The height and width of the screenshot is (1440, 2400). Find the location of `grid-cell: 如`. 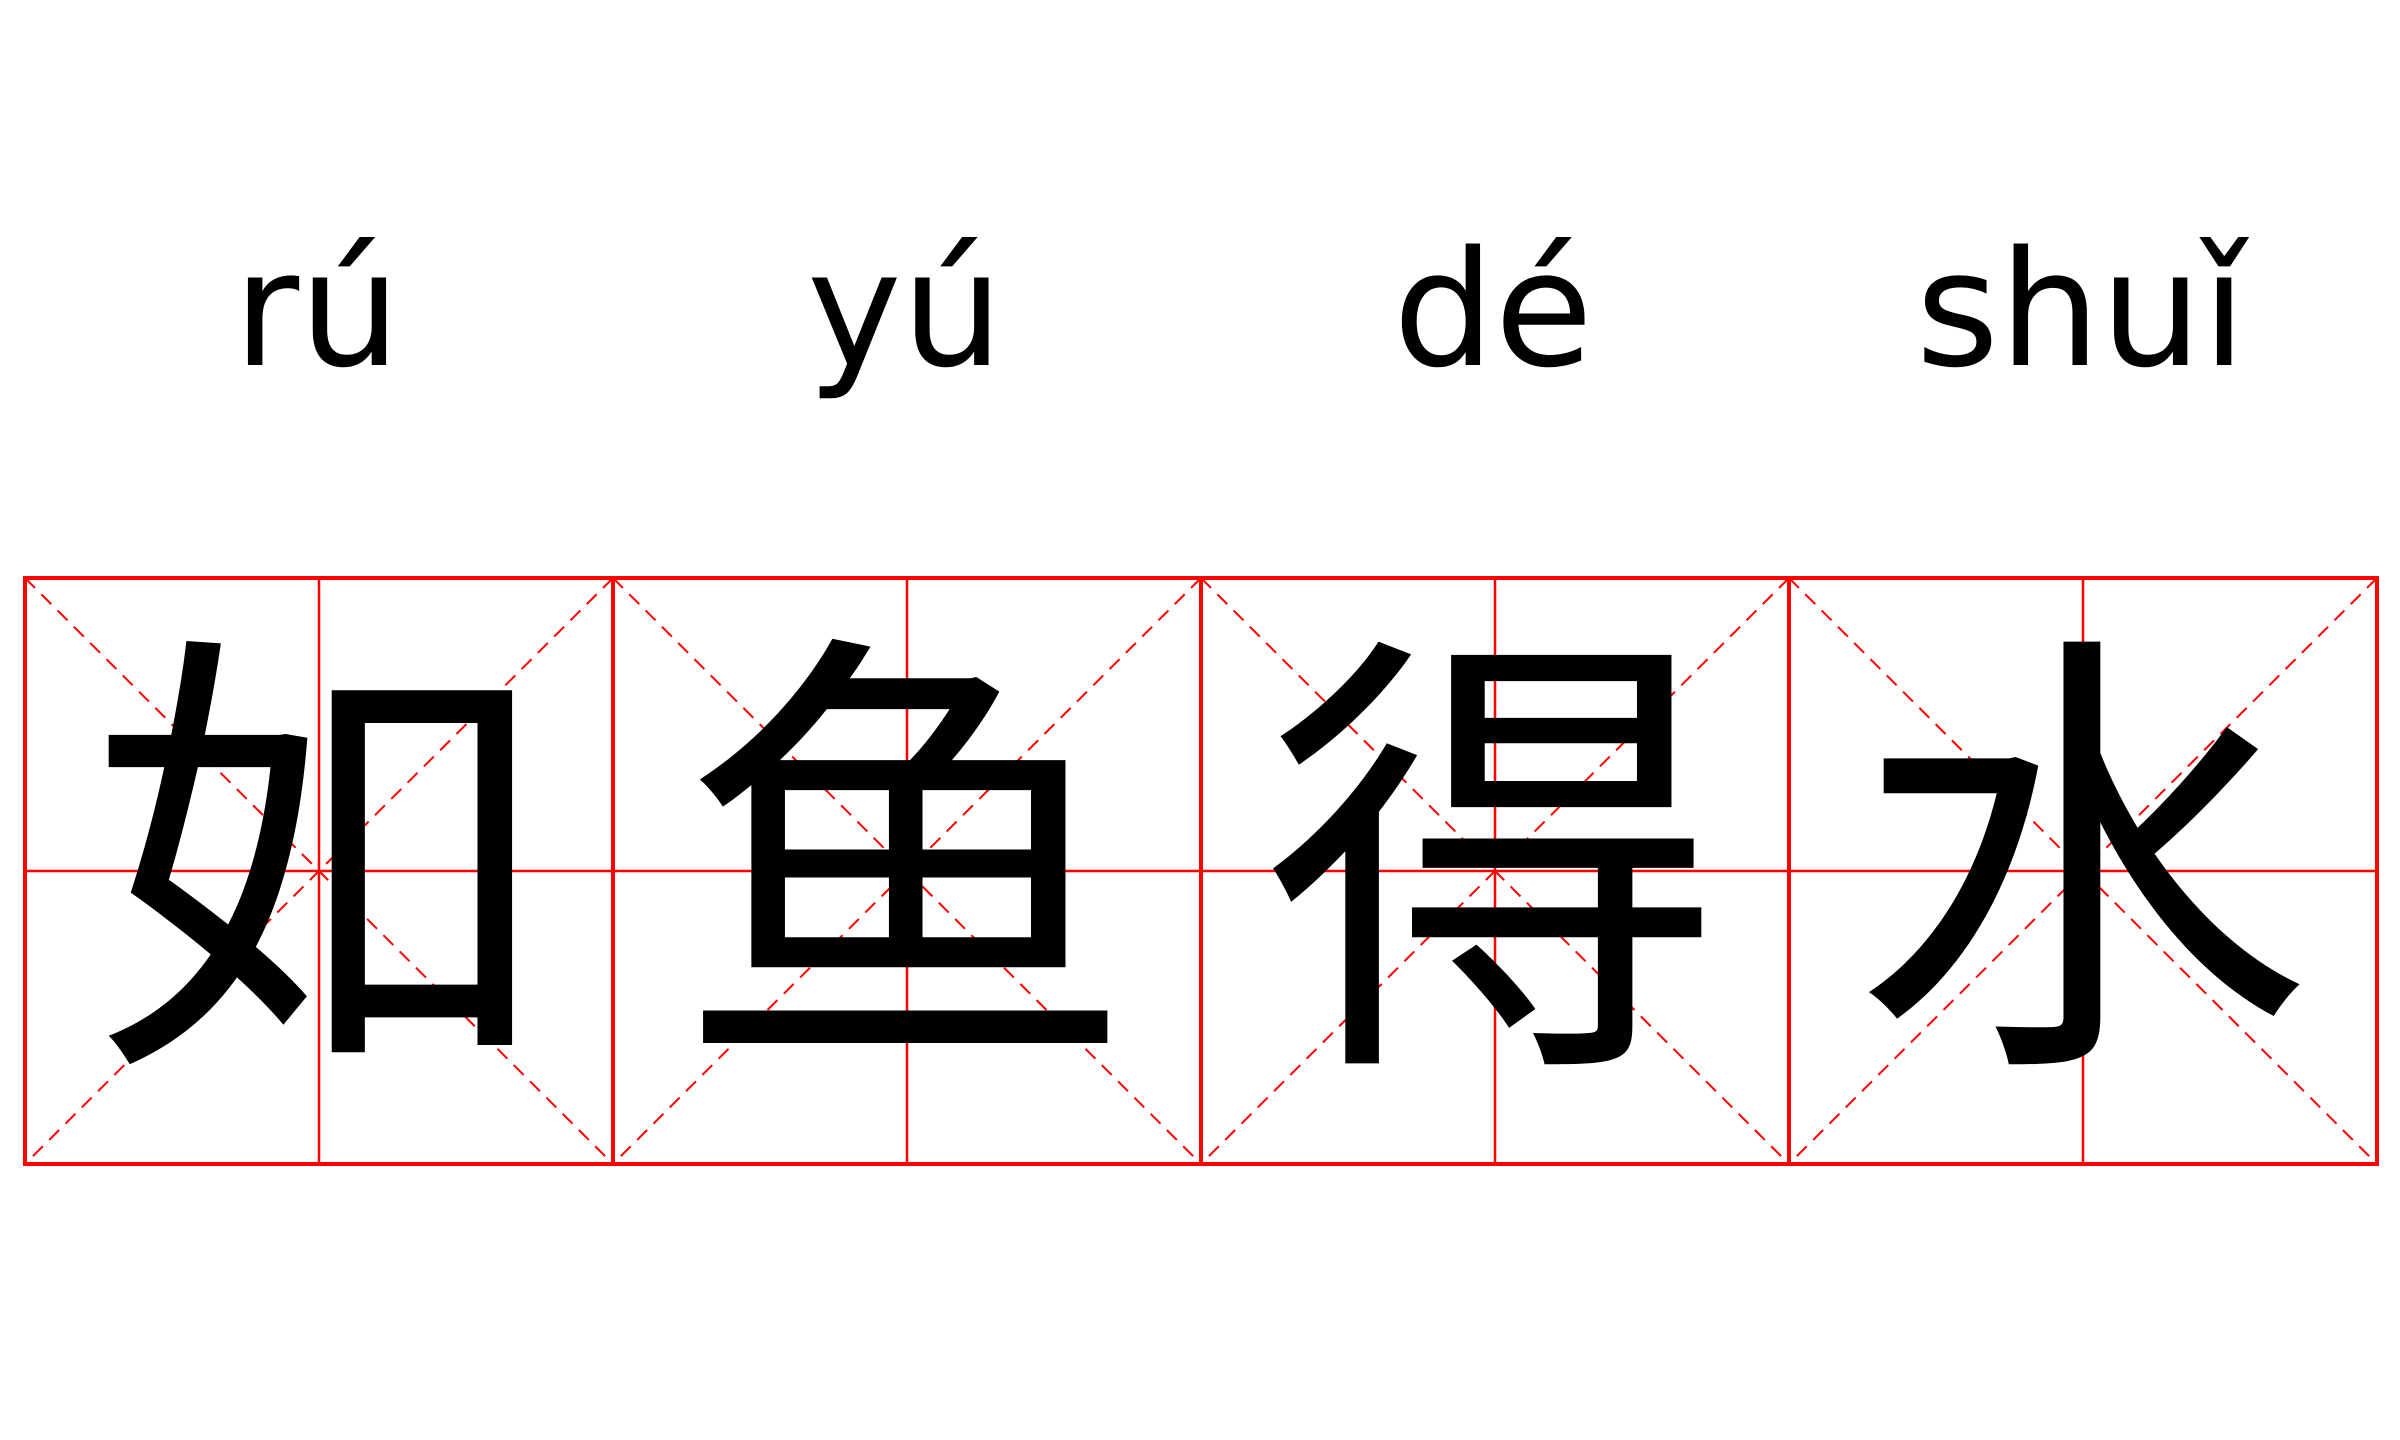

grid-cell: 如 is located at coordinates (319, 871).